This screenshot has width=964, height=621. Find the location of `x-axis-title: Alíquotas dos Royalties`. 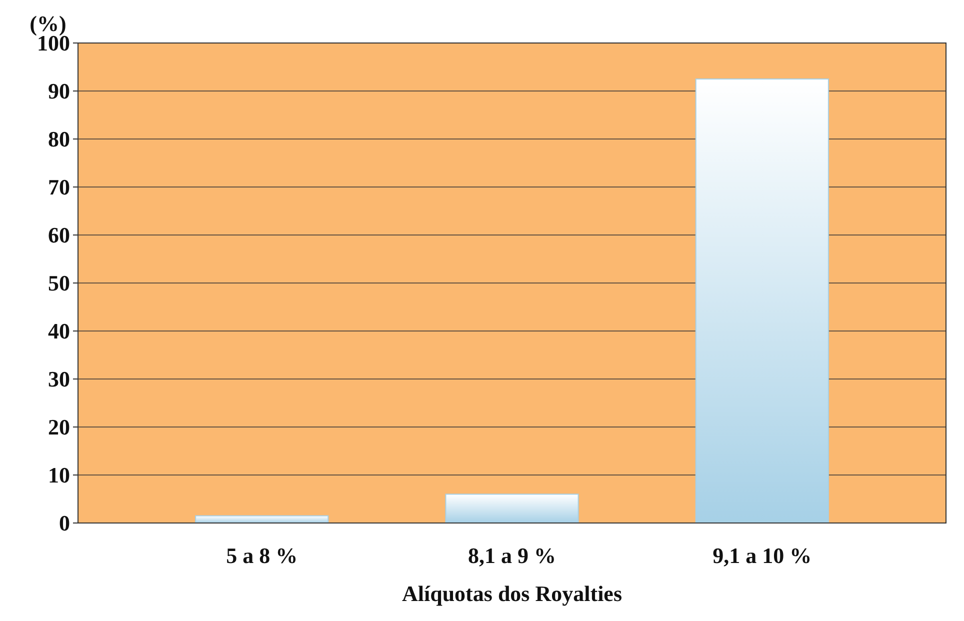

x-axis-title: Alíquotas dos Royalties is located at coordinates (512, 593).